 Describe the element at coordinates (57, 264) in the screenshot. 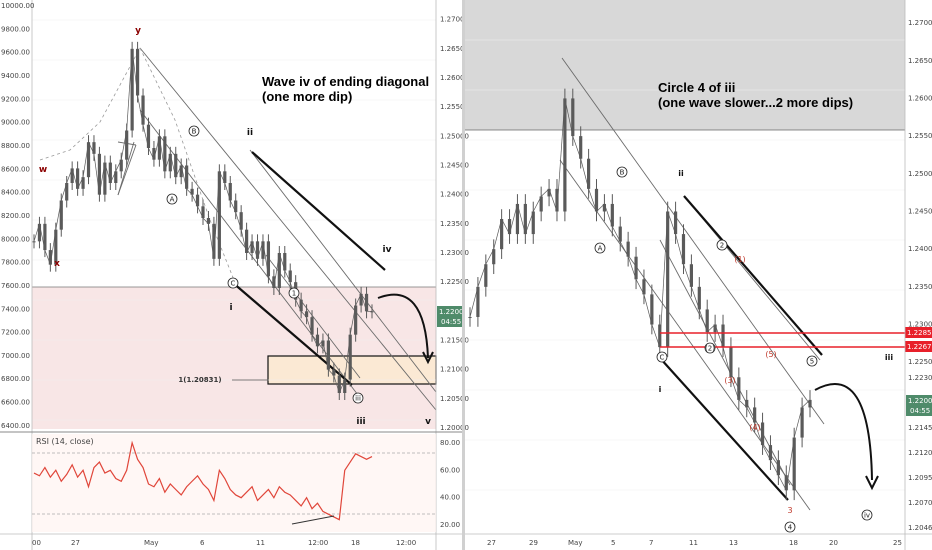

I see `left-wave-label: x` at that location.